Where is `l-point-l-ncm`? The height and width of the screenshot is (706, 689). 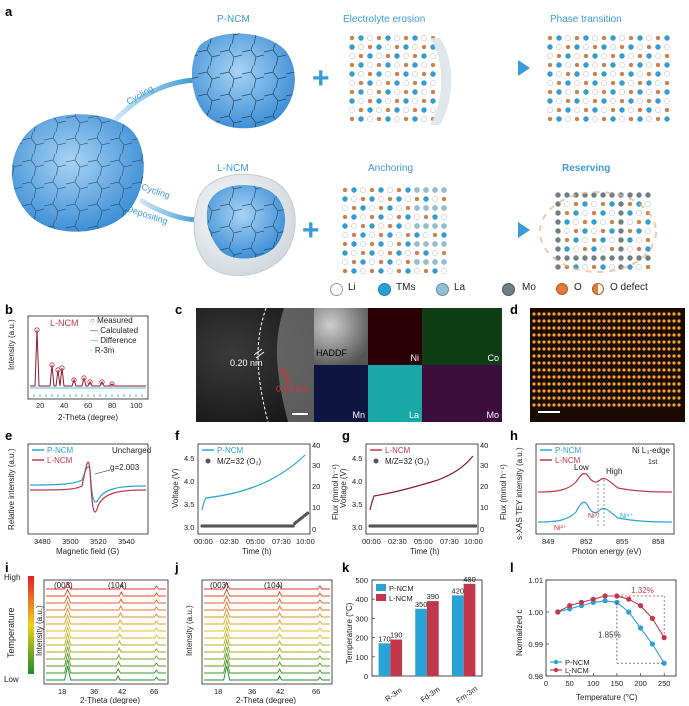 l-point-l-ncm is located at coordinates (629, 599).